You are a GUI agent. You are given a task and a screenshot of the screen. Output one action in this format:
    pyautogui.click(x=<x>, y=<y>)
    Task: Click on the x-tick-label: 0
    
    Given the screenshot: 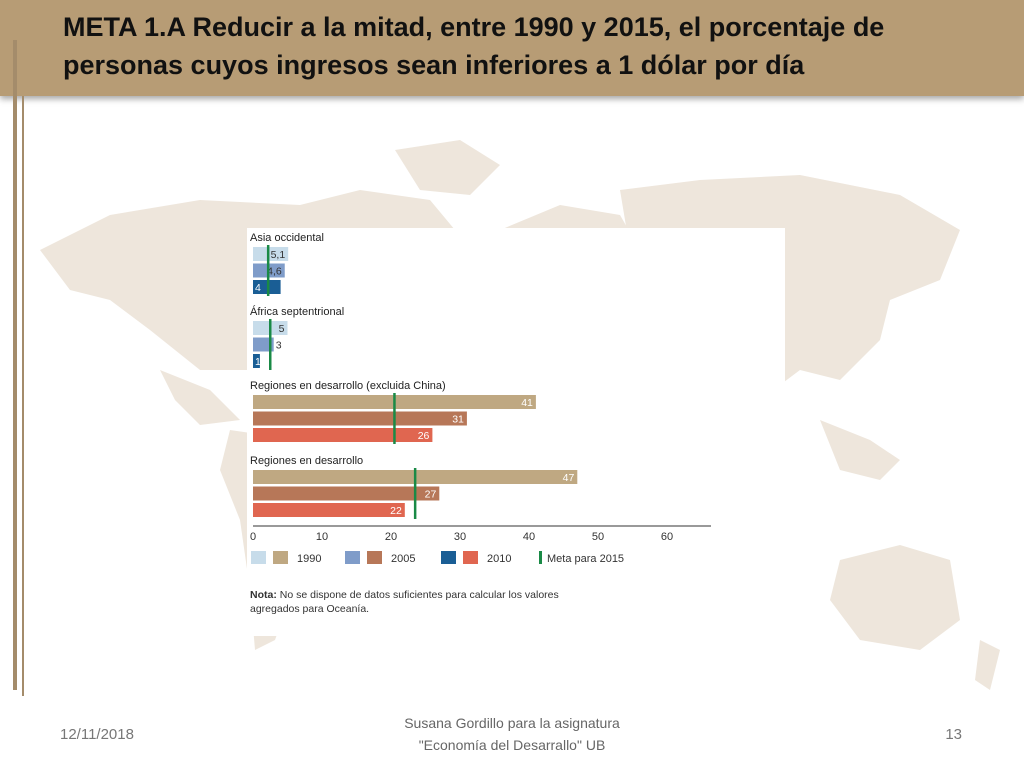 What is the action you would take?
    pyautogui.click(x=253, y=537)
    